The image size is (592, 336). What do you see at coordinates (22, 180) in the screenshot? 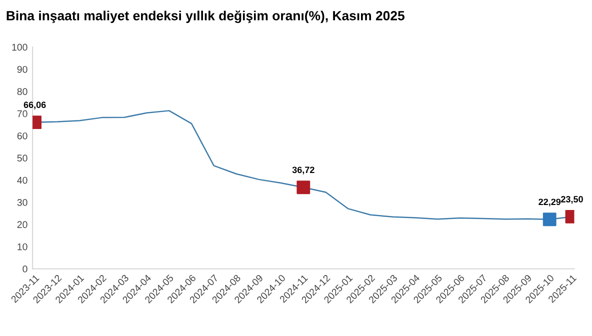
I see `y-tick-label: 40` at bounding box center [22, 180].